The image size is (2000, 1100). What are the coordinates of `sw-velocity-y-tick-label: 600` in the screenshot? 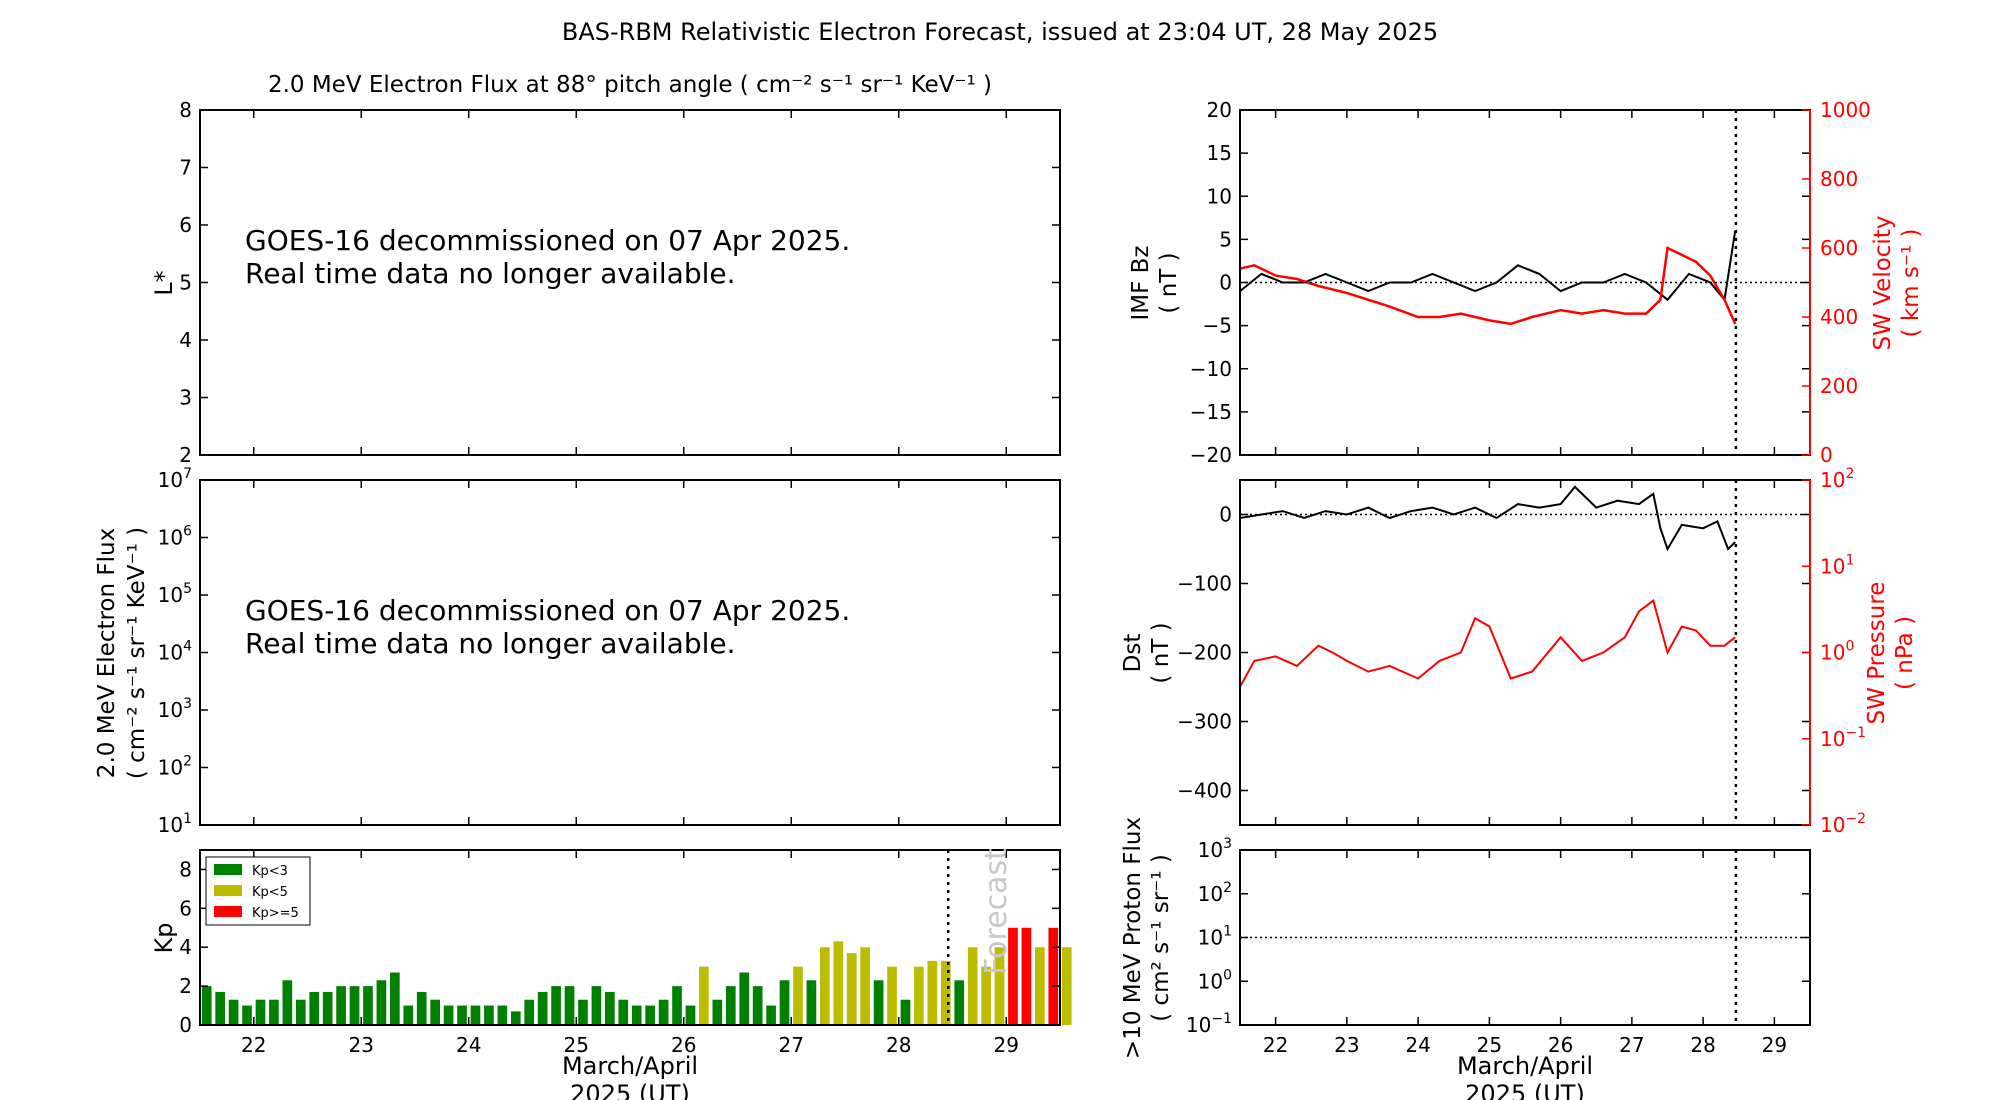 It's located at (1839, 248).